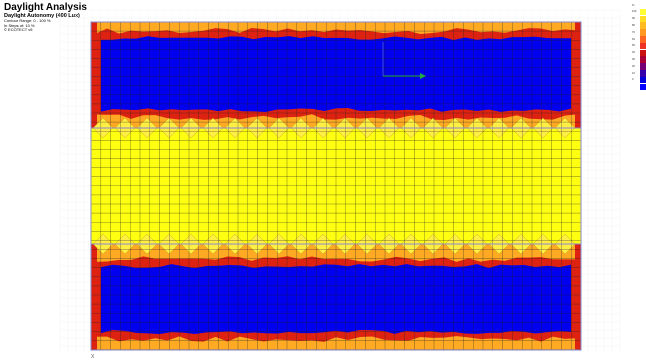  Describe the element at coordinates (633, 32) in the screenshot. I see `legend-label: 70` at that location.